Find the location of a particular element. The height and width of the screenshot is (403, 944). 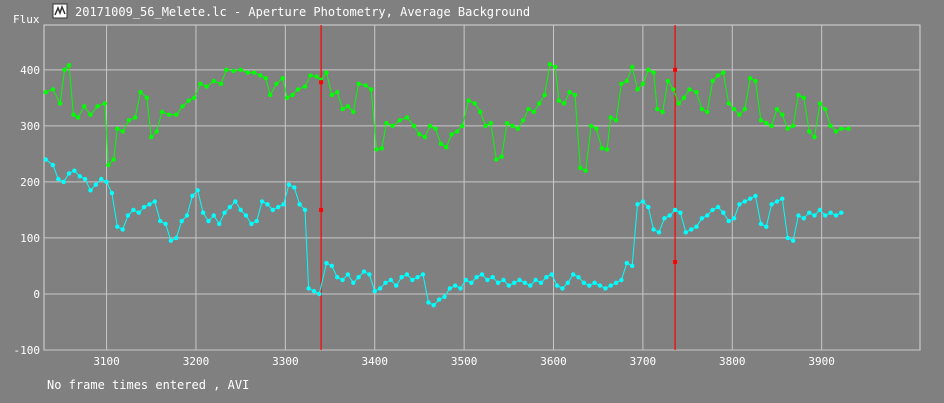

x-tick-labels: 3100 3200 3300 3400 3500 3600 3700 3800 3900 is located at coordinates (464, 361).